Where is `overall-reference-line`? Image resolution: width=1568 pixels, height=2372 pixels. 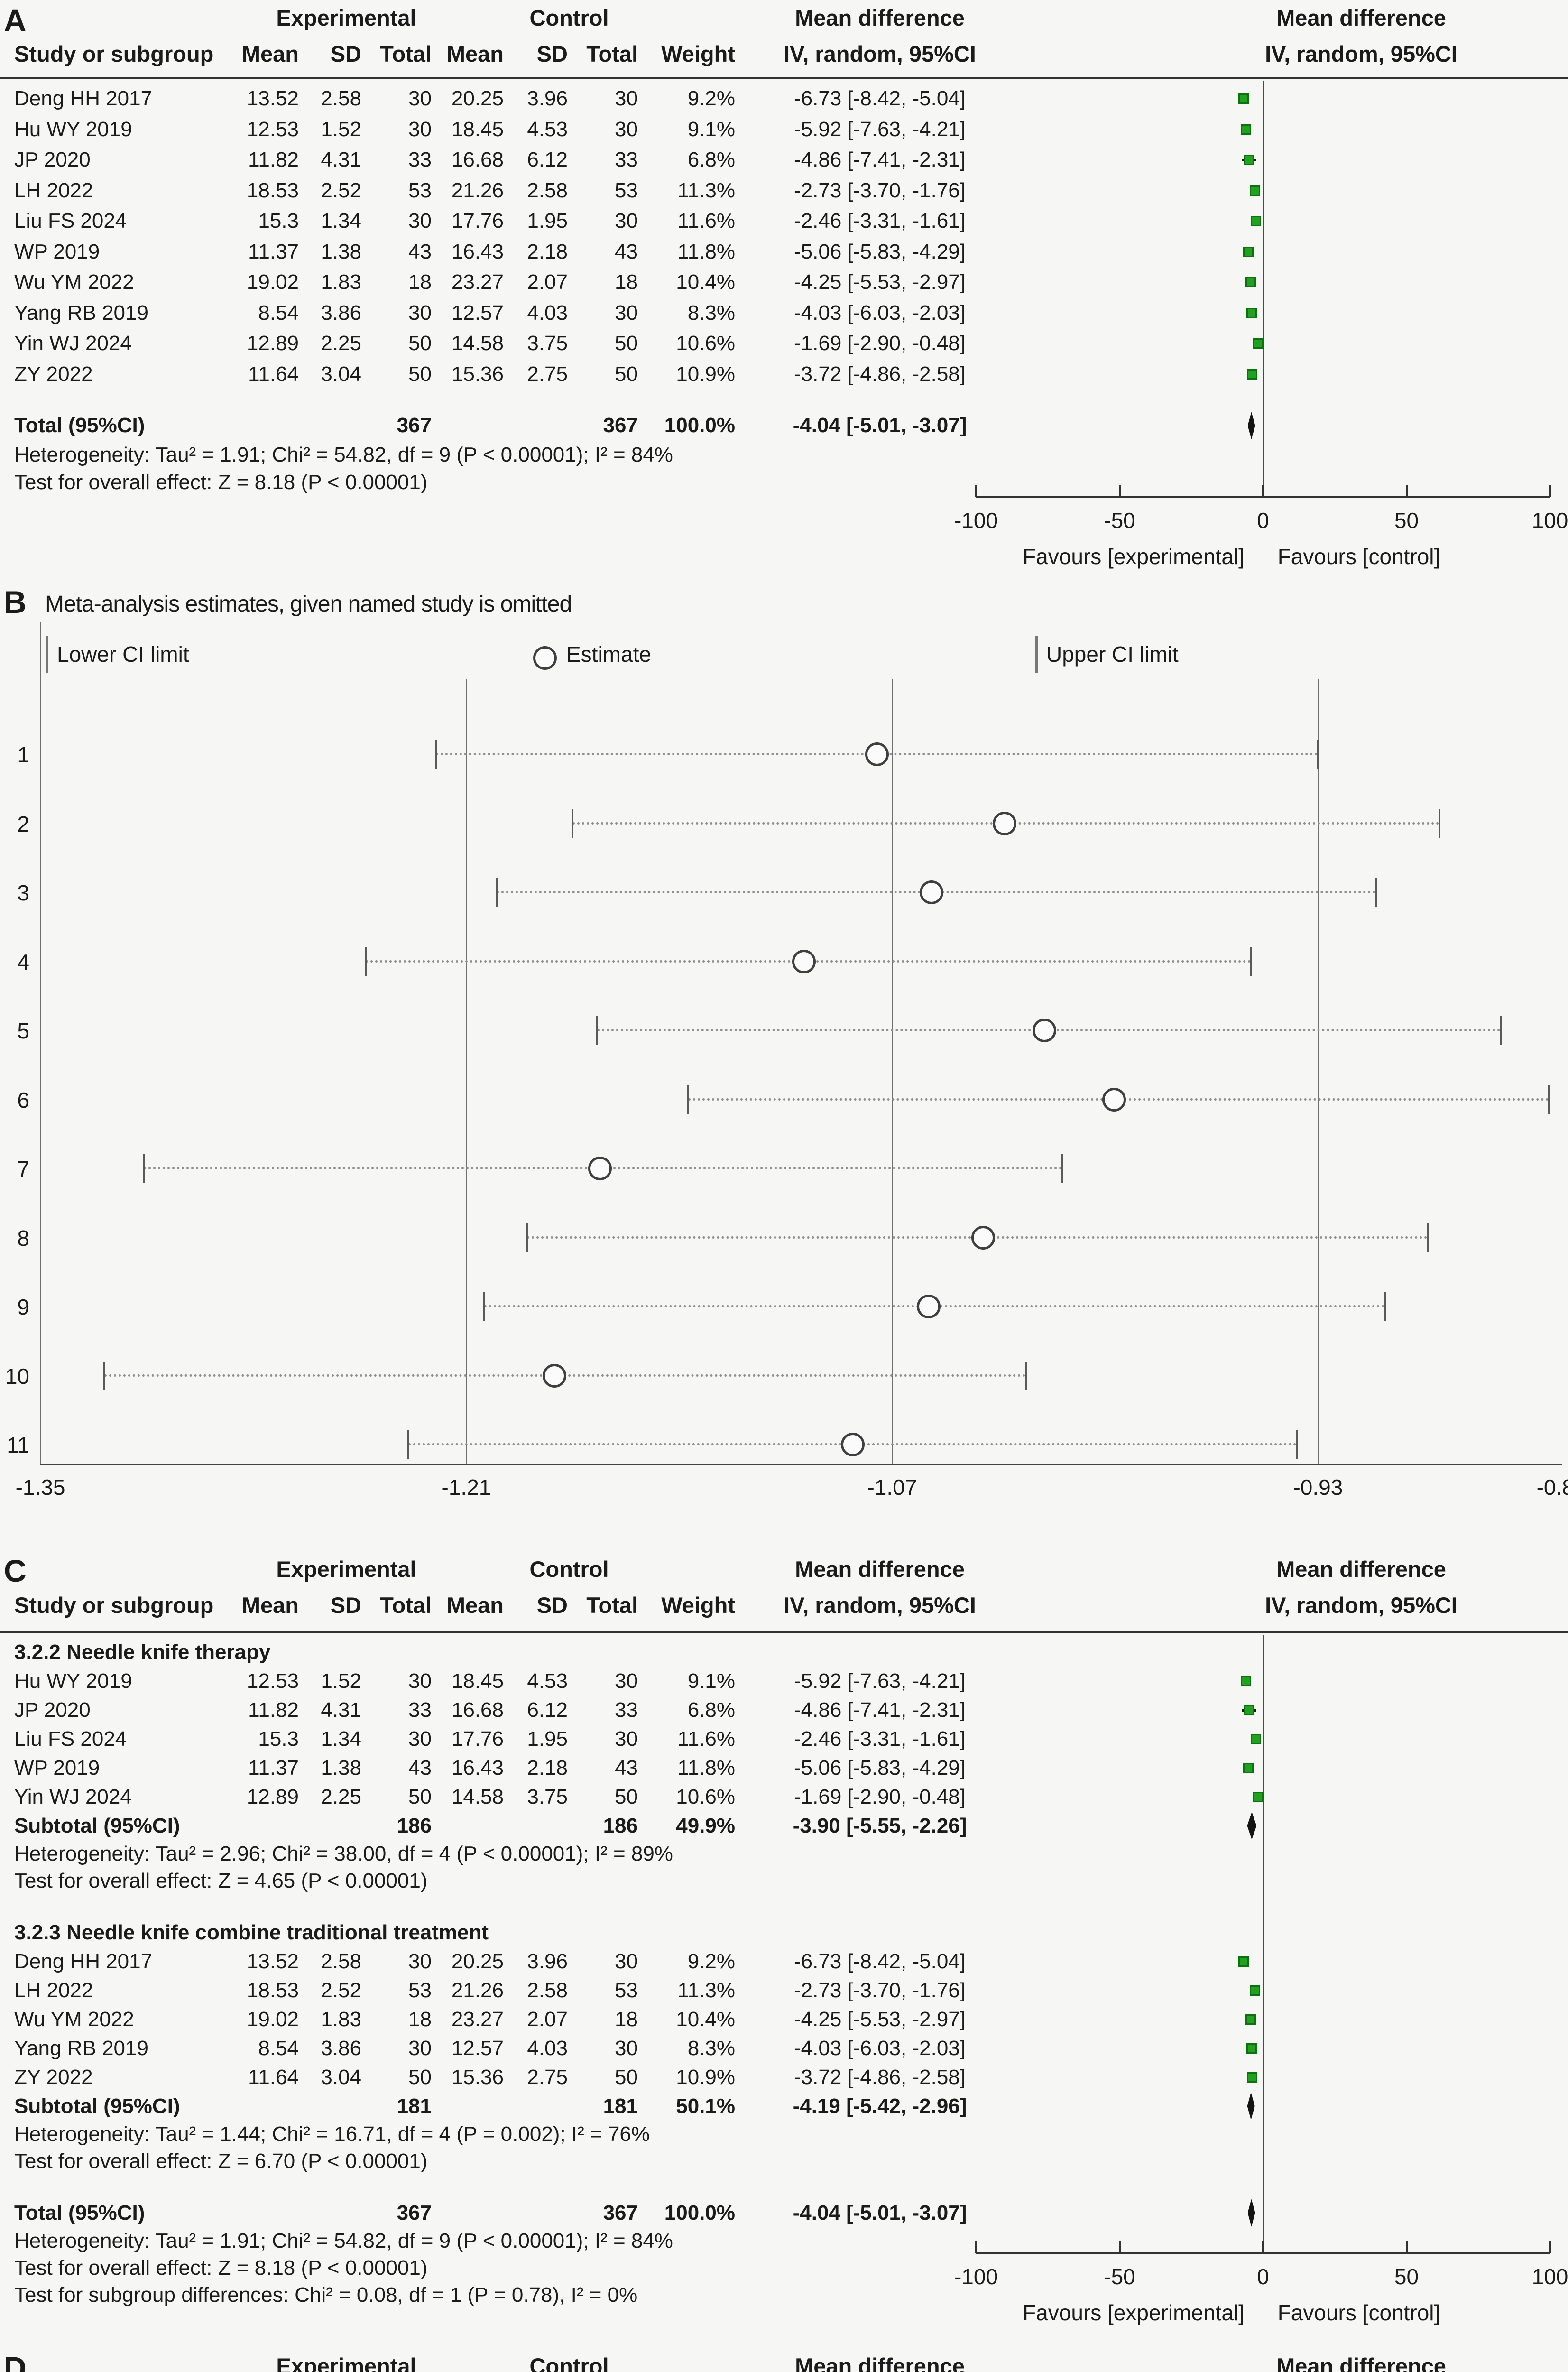
overall-reference-line is located at coordinates (1318, 1071).